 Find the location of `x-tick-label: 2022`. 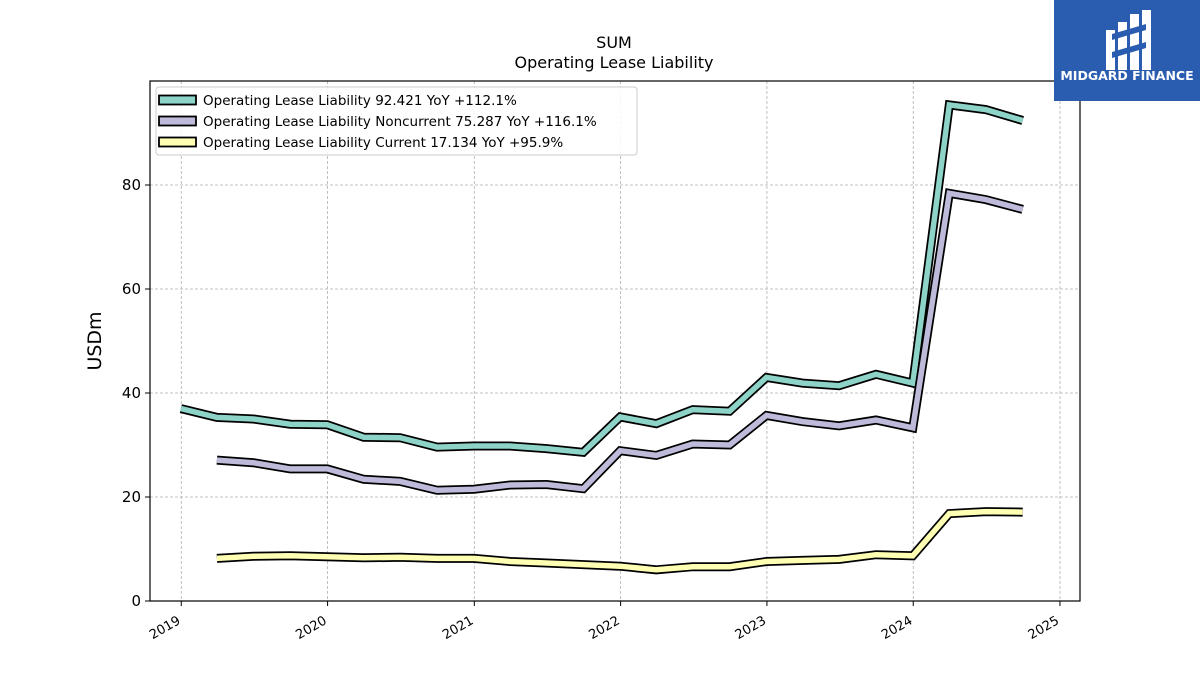

x-tick-label: 2022 is located at coordinates (604, 628).